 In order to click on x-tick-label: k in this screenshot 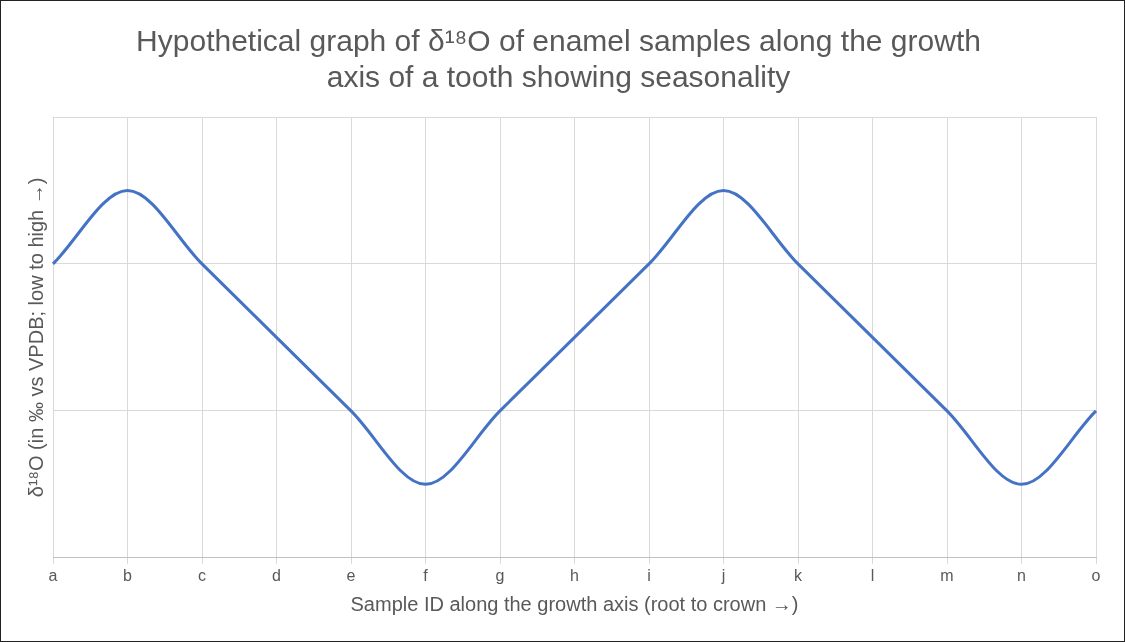, I will do `click(798, 575)`.